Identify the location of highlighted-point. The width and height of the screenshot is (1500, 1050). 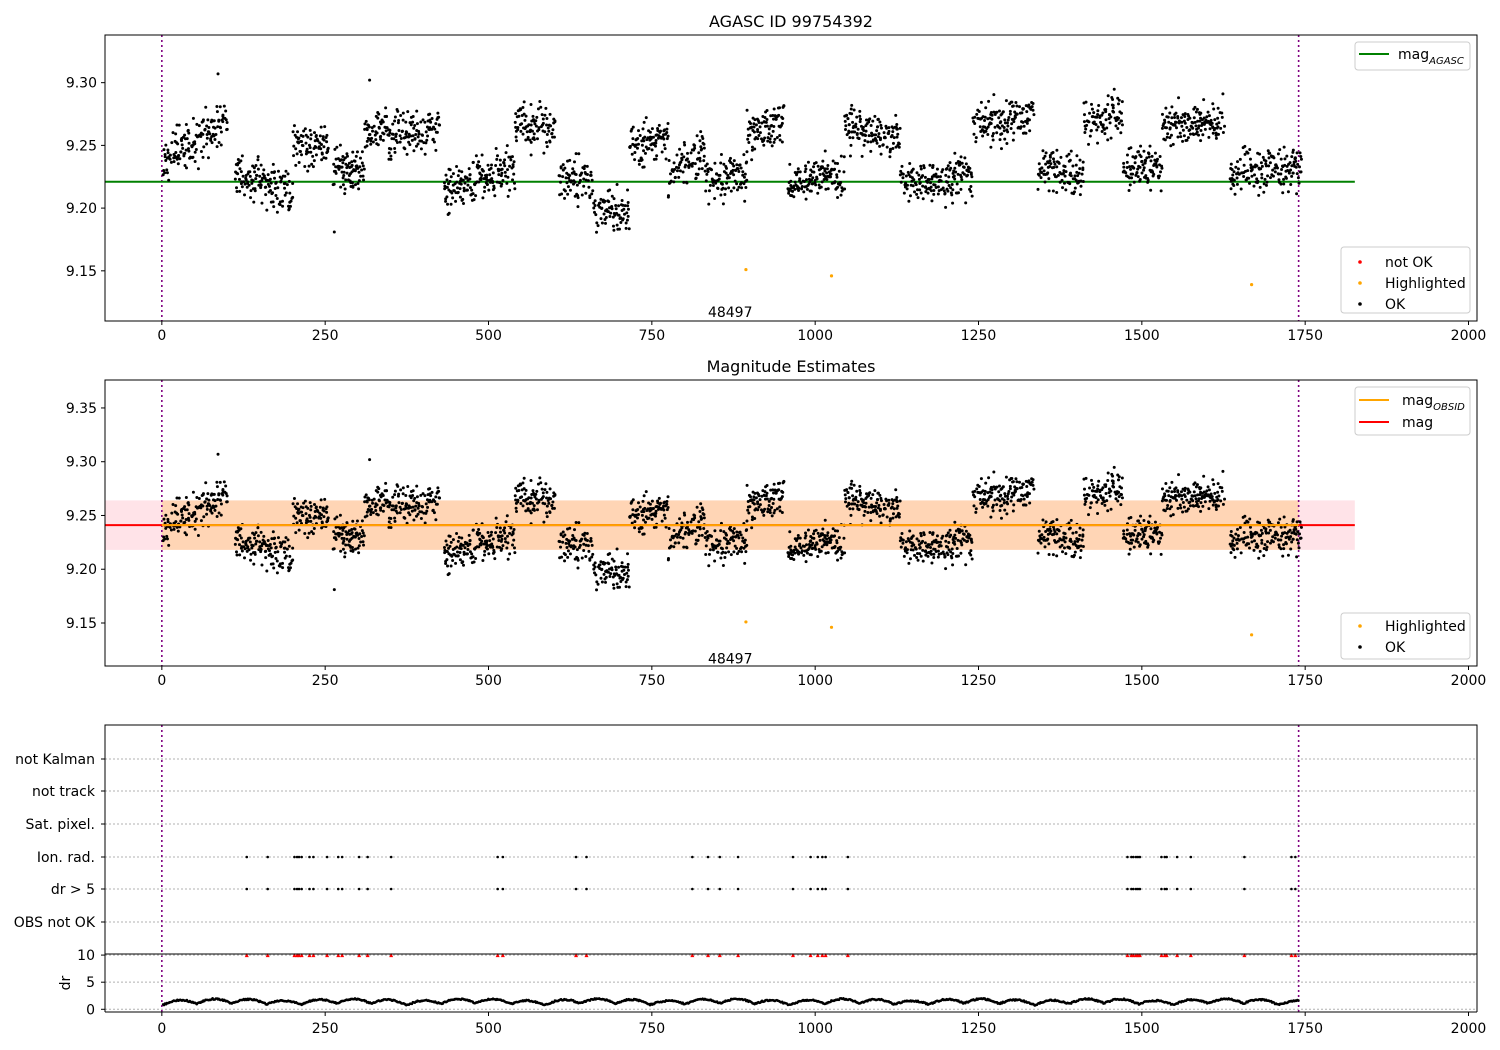
(746, 269).